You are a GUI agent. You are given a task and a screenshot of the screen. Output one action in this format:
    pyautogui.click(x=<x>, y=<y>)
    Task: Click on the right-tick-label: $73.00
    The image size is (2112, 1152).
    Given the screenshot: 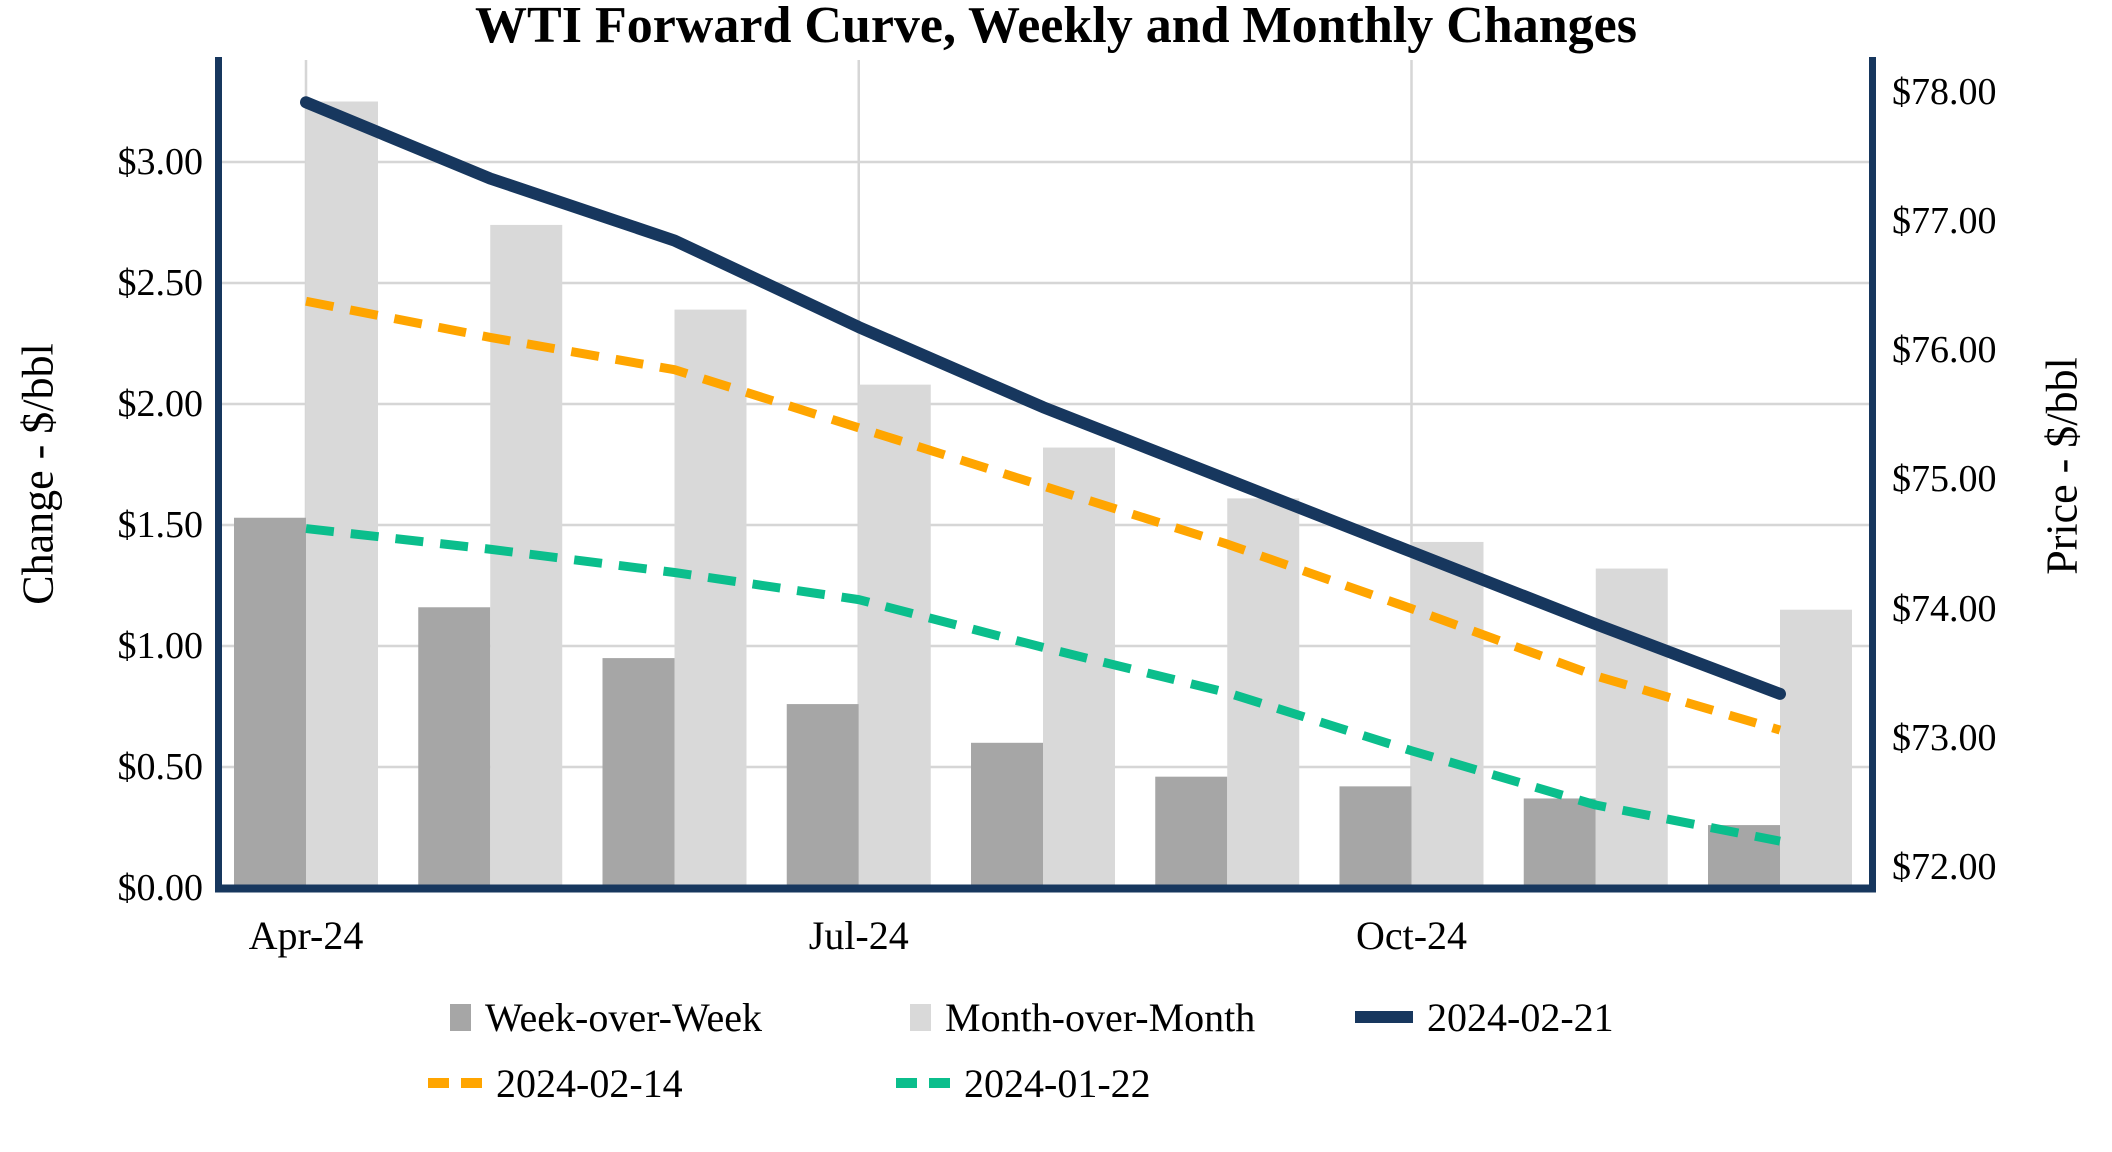 What is the action you would take?
    pyautogui.click(x=1944, y=737)
    